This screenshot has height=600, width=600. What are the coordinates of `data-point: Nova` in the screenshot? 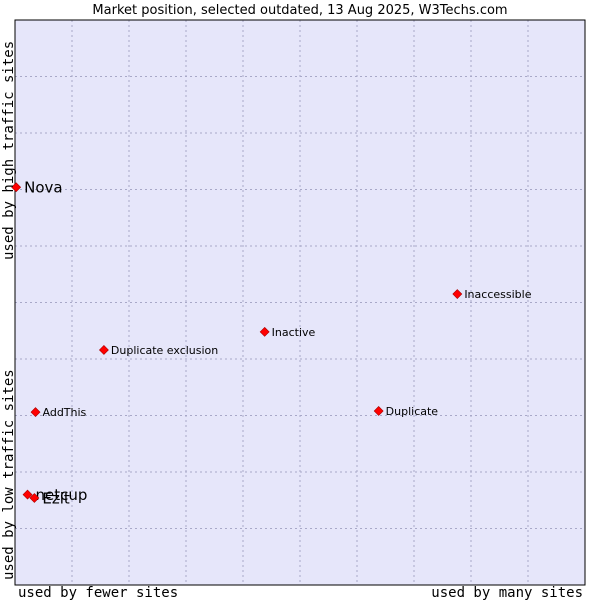 It's located at (37, 188).